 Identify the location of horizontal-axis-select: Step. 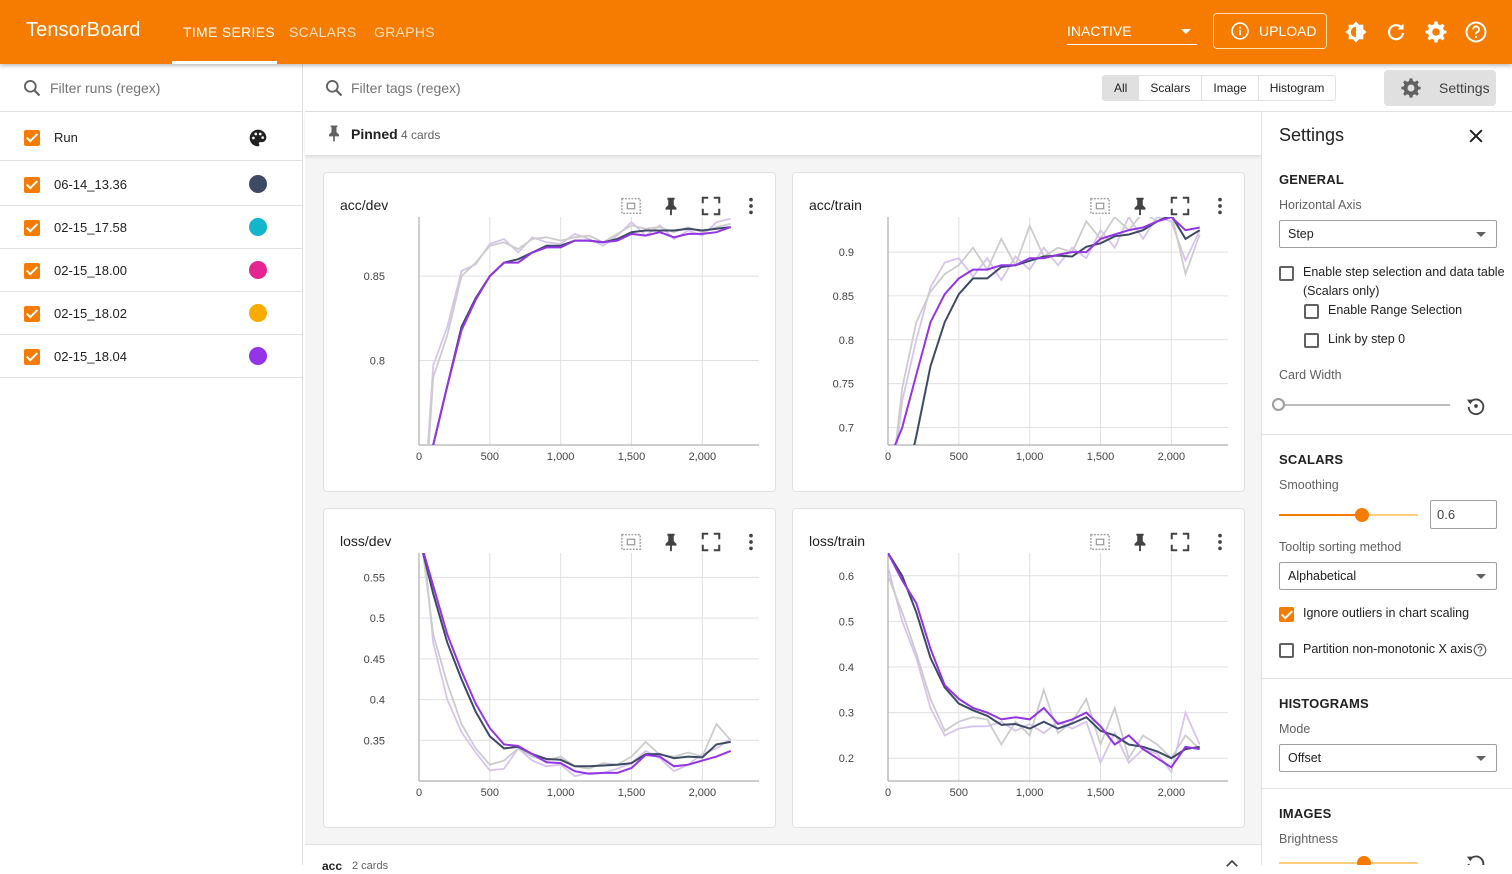
(1388, 234).